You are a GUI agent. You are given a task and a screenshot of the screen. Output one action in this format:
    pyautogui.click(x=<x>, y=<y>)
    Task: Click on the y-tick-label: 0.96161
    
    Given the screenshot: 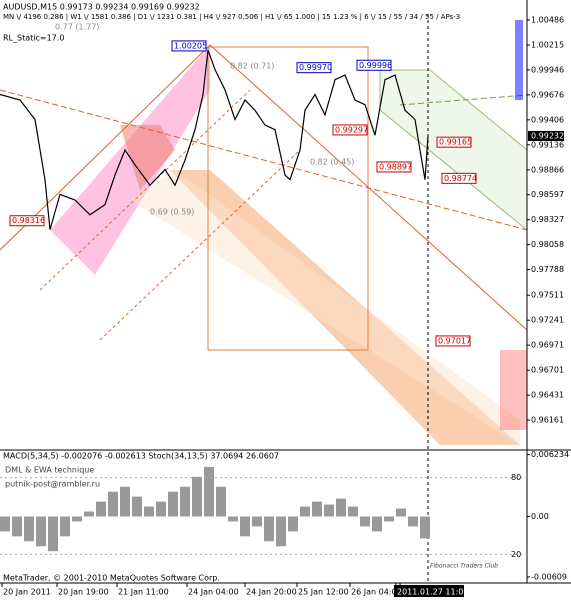 What is the action you would take?
    pyautogui.click(x=547, y=420)
    